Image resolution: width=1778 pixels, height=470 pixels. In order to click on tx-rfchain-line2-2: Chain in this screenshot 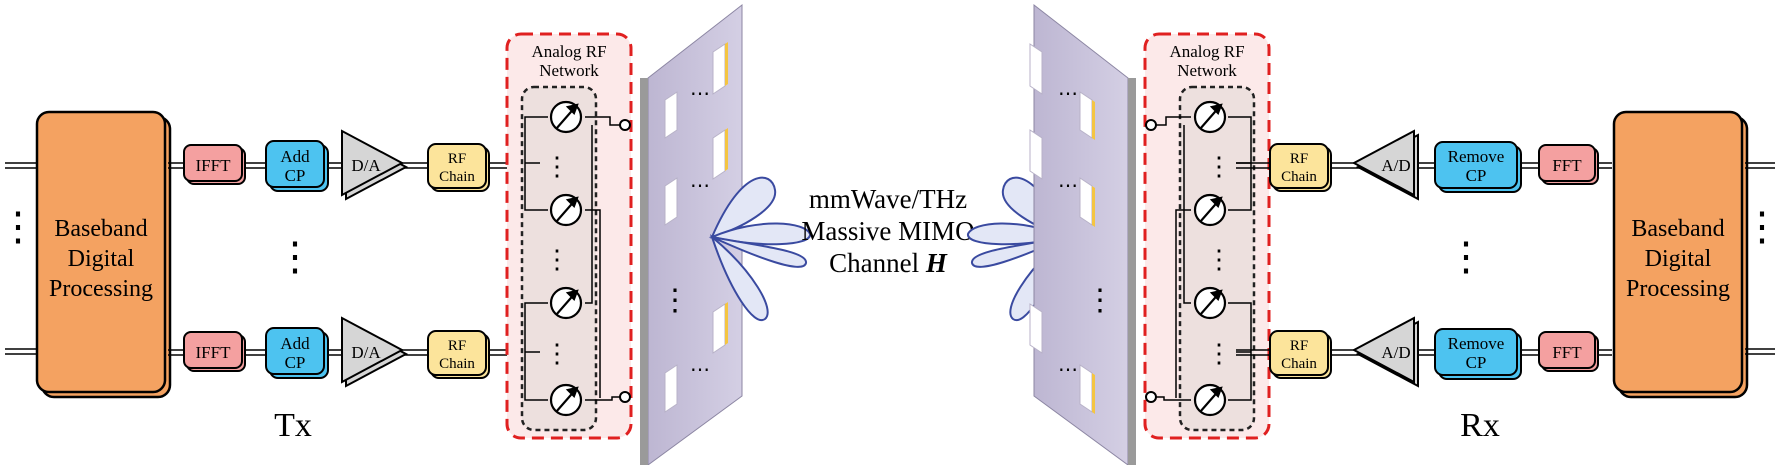, I will do `click(457, 364)`.